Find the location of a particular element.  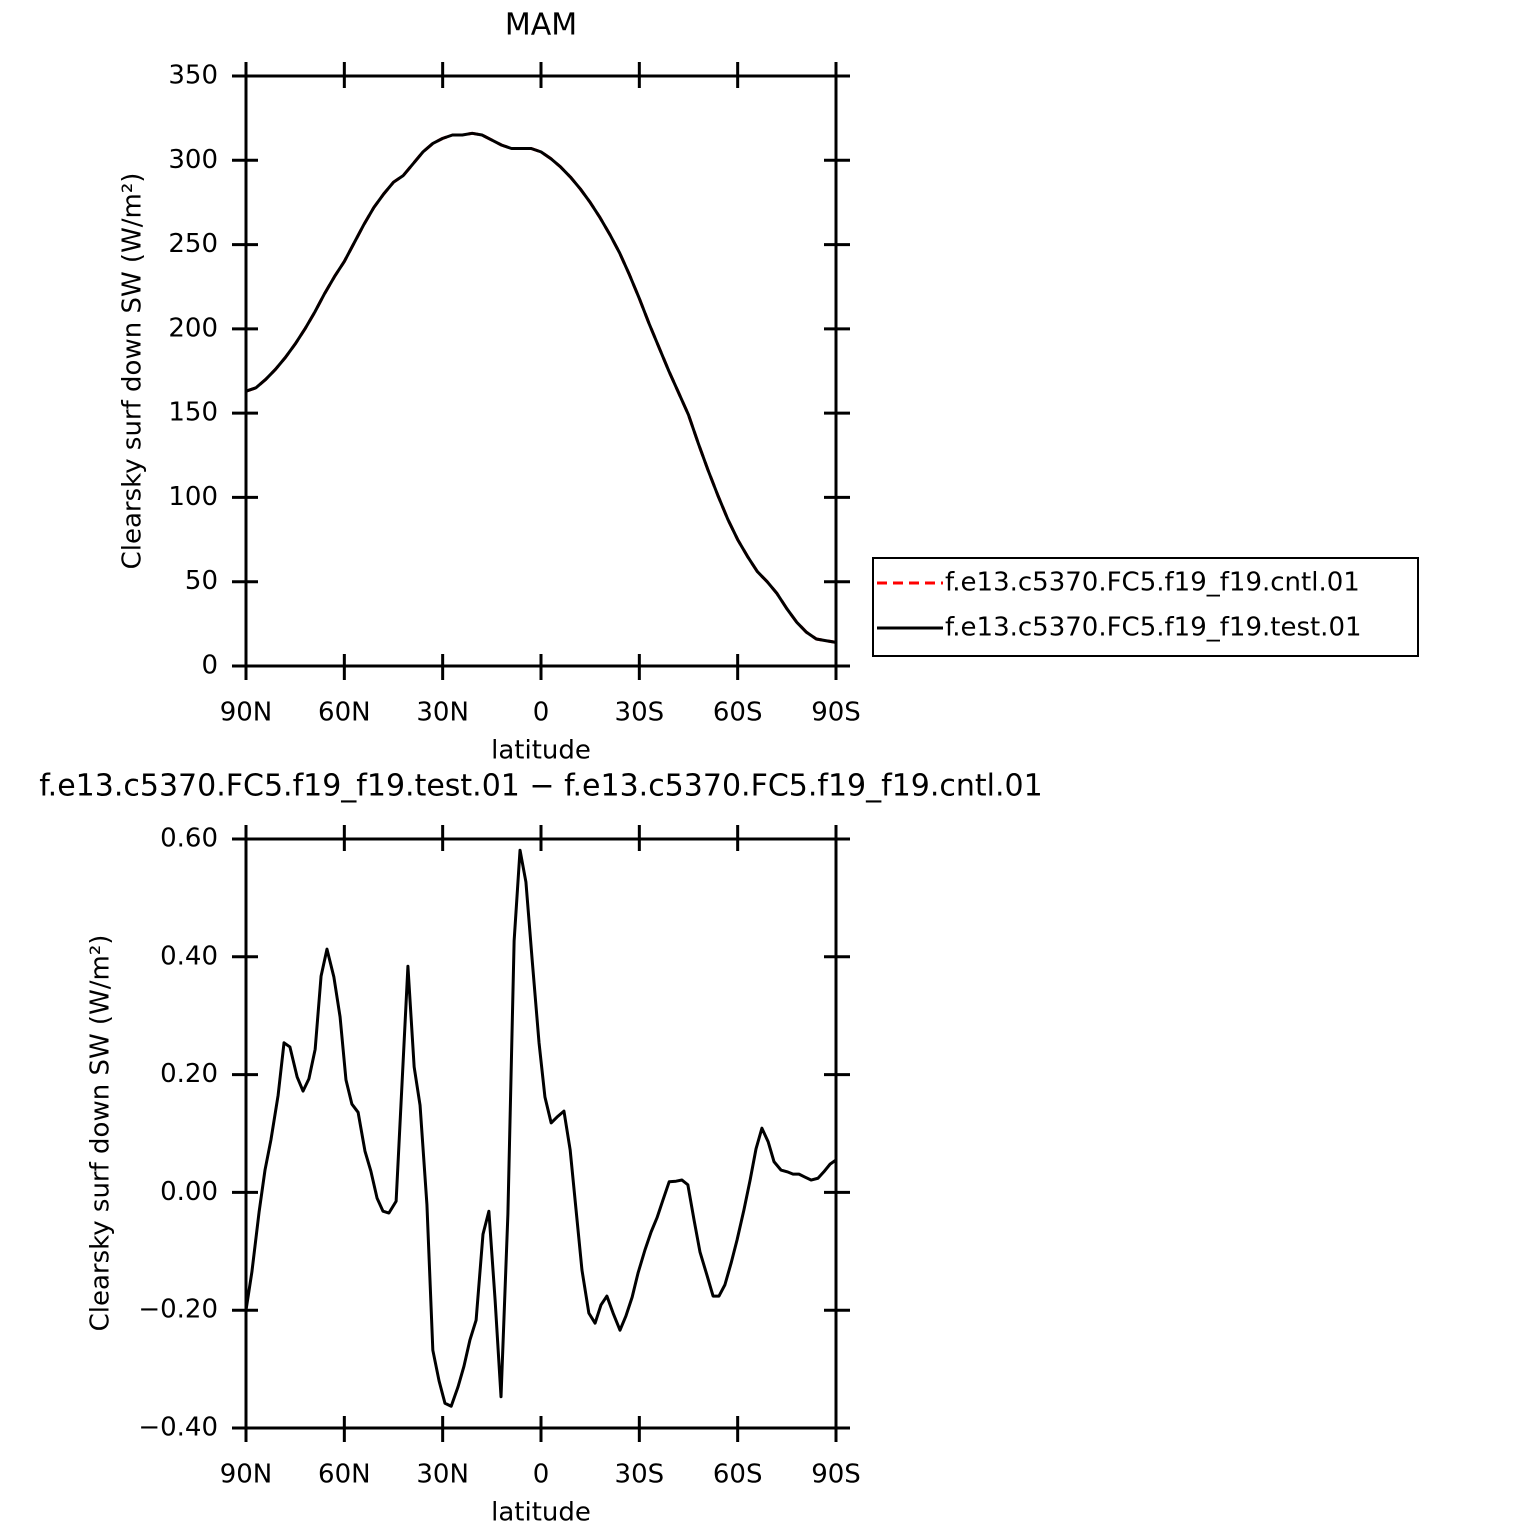

legend-box is located at coordinates (1145, 607).